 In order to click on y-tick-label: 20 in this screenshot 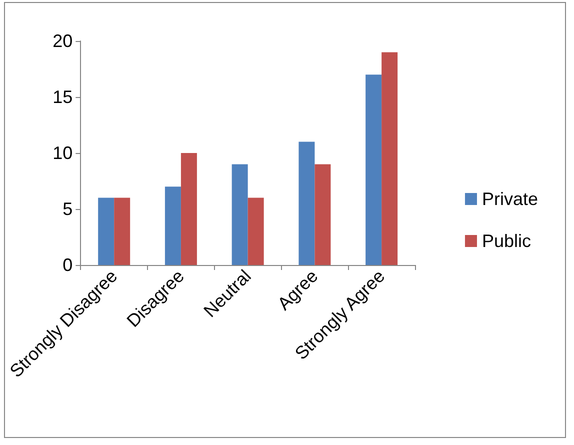, I will do `click(62, 41)`.